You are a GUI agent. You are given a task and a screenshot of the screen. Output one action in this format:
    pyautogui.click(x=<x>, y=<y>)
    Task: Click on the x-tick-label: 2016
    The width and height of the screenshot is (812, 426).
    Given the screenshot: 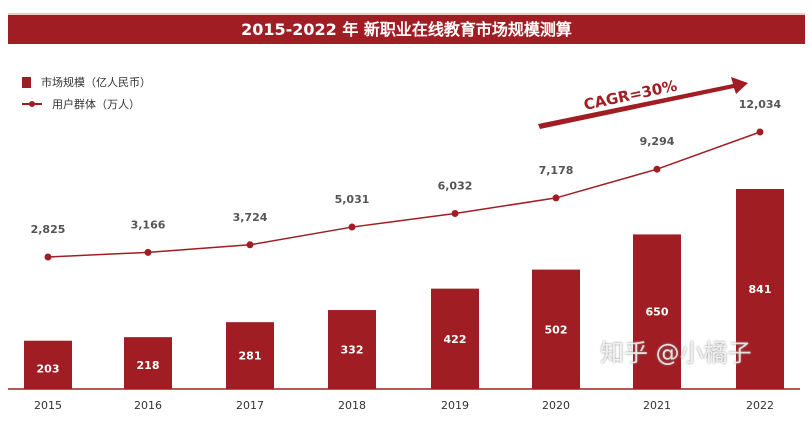 What is the action you would take?
    pyautogui.click(x=148, y=405)
    